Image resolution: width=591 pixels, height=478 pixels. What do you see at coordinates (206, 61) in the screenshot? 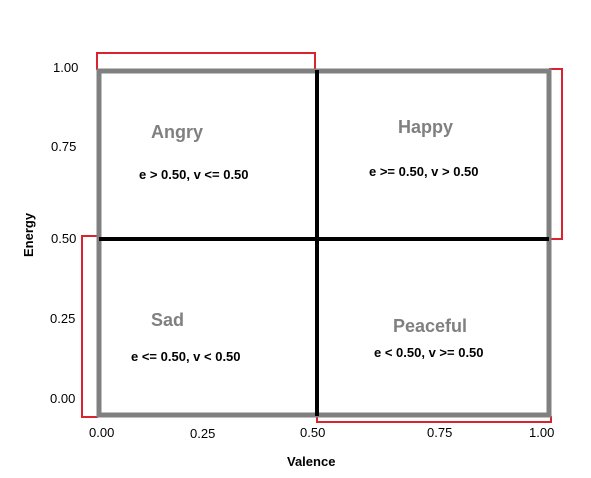
I see `highlight-outline-top` at bounding box center [206, 61].